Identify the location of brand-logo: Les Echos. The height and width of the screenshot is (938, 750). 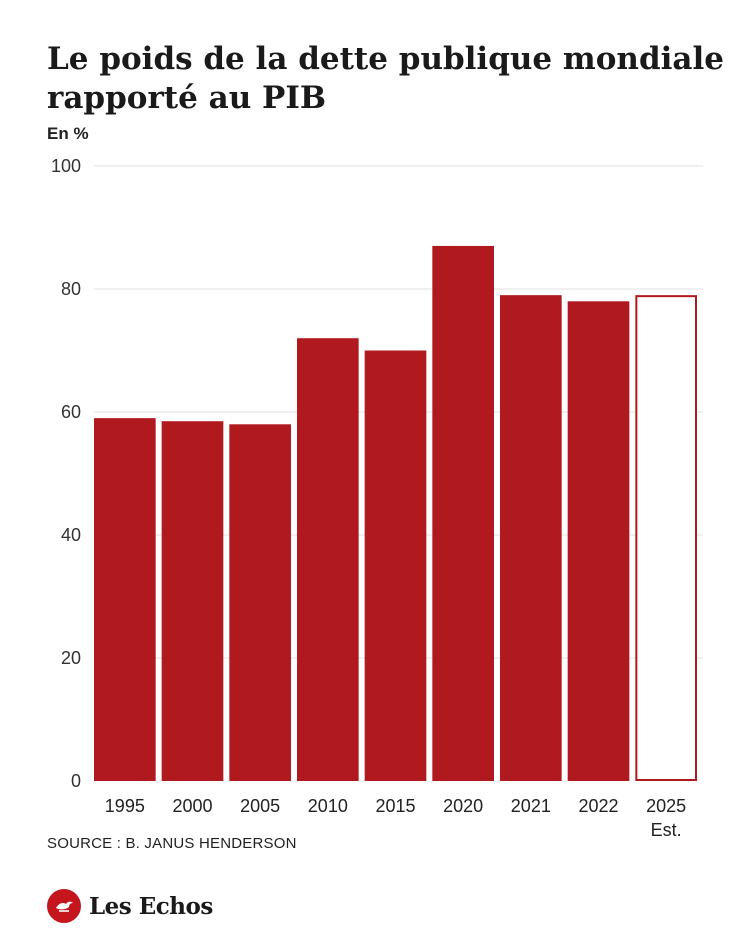
(130, 906).